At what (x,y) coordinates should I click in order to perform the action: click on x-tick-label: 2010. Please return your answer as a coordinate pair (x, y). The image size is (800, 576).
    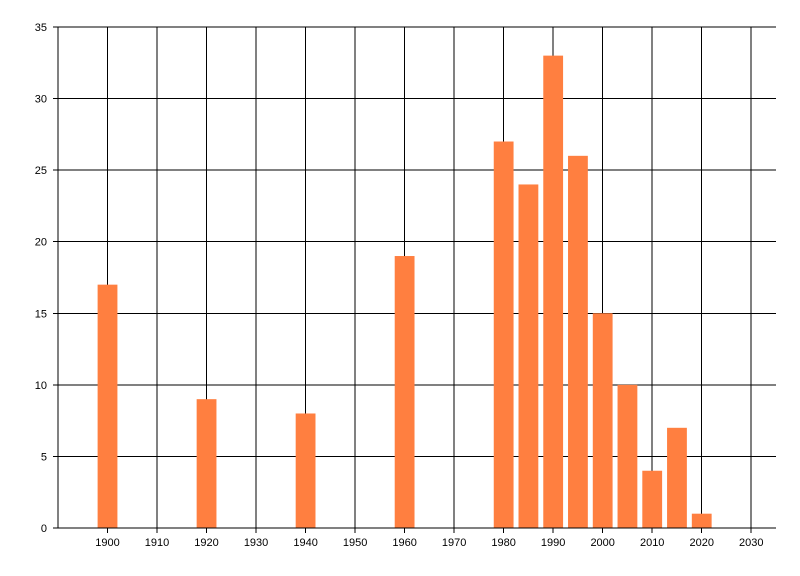
    Looking at the image, I should click on (652, 543).